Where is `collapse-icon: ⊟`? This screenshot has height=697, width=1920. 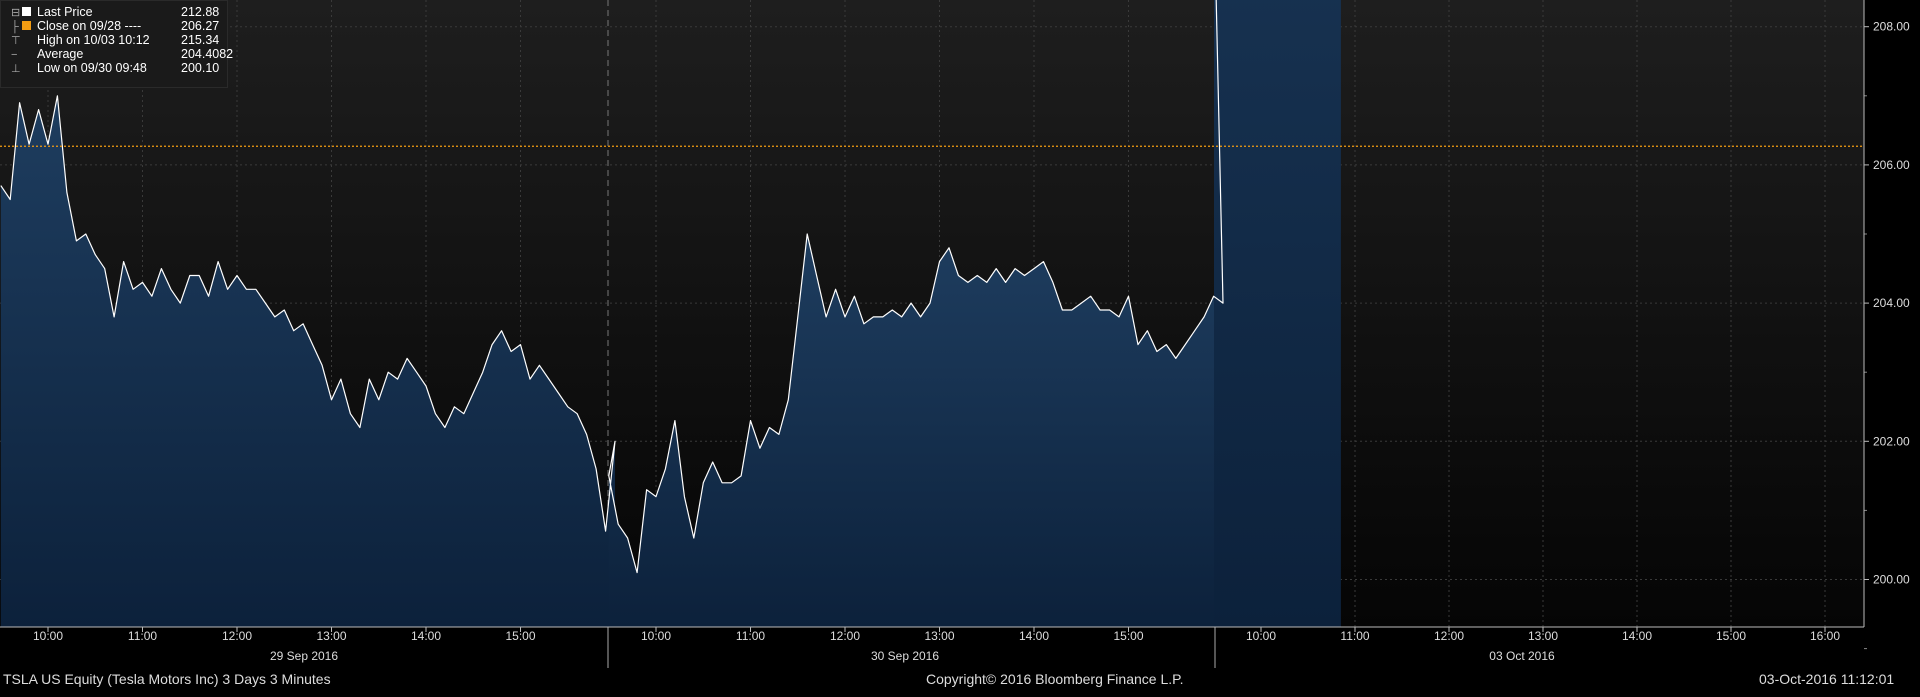 collapse-icon: ⊟ is located at coordinates (16, 13).